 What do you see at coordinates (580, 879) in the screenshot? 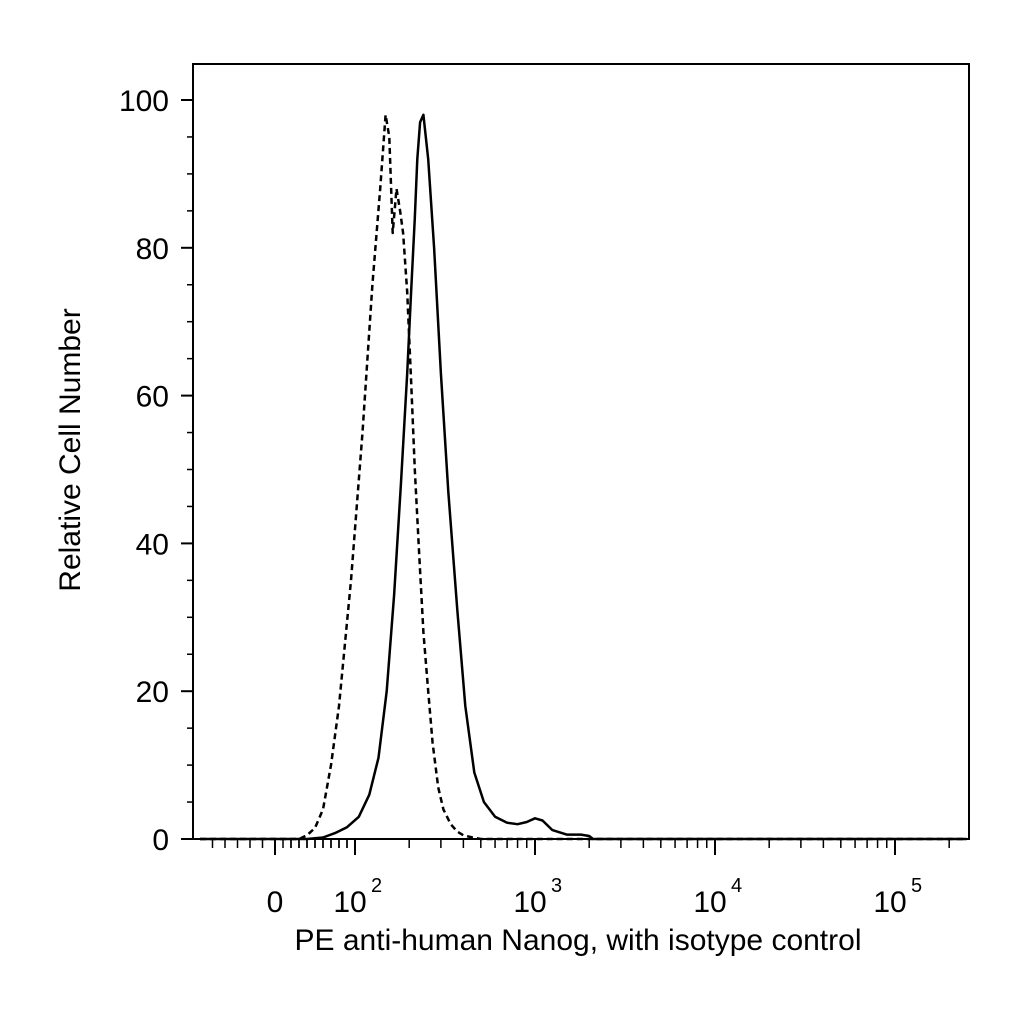
I see `x-axis-ticks: 0 10 2 10 3 10 4 10 5` at bounding box center [580, 879].